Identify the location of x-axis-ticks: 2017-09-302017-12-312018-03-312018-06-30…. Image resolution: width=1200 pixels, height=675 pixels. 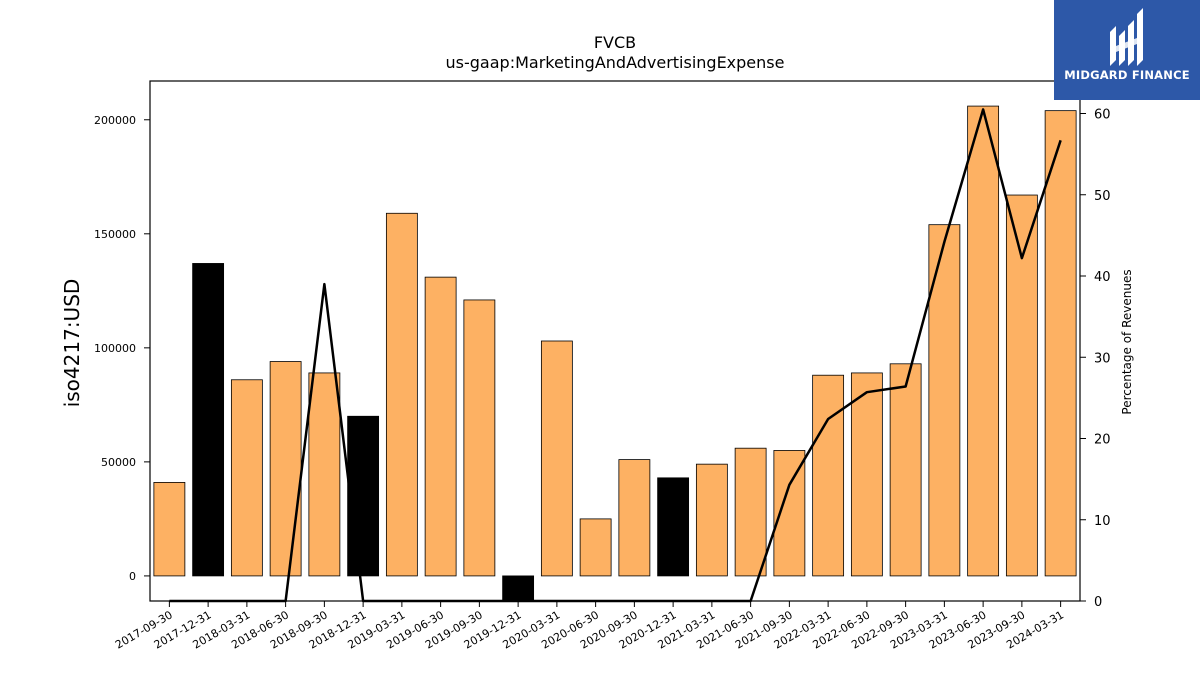
(589, 626).